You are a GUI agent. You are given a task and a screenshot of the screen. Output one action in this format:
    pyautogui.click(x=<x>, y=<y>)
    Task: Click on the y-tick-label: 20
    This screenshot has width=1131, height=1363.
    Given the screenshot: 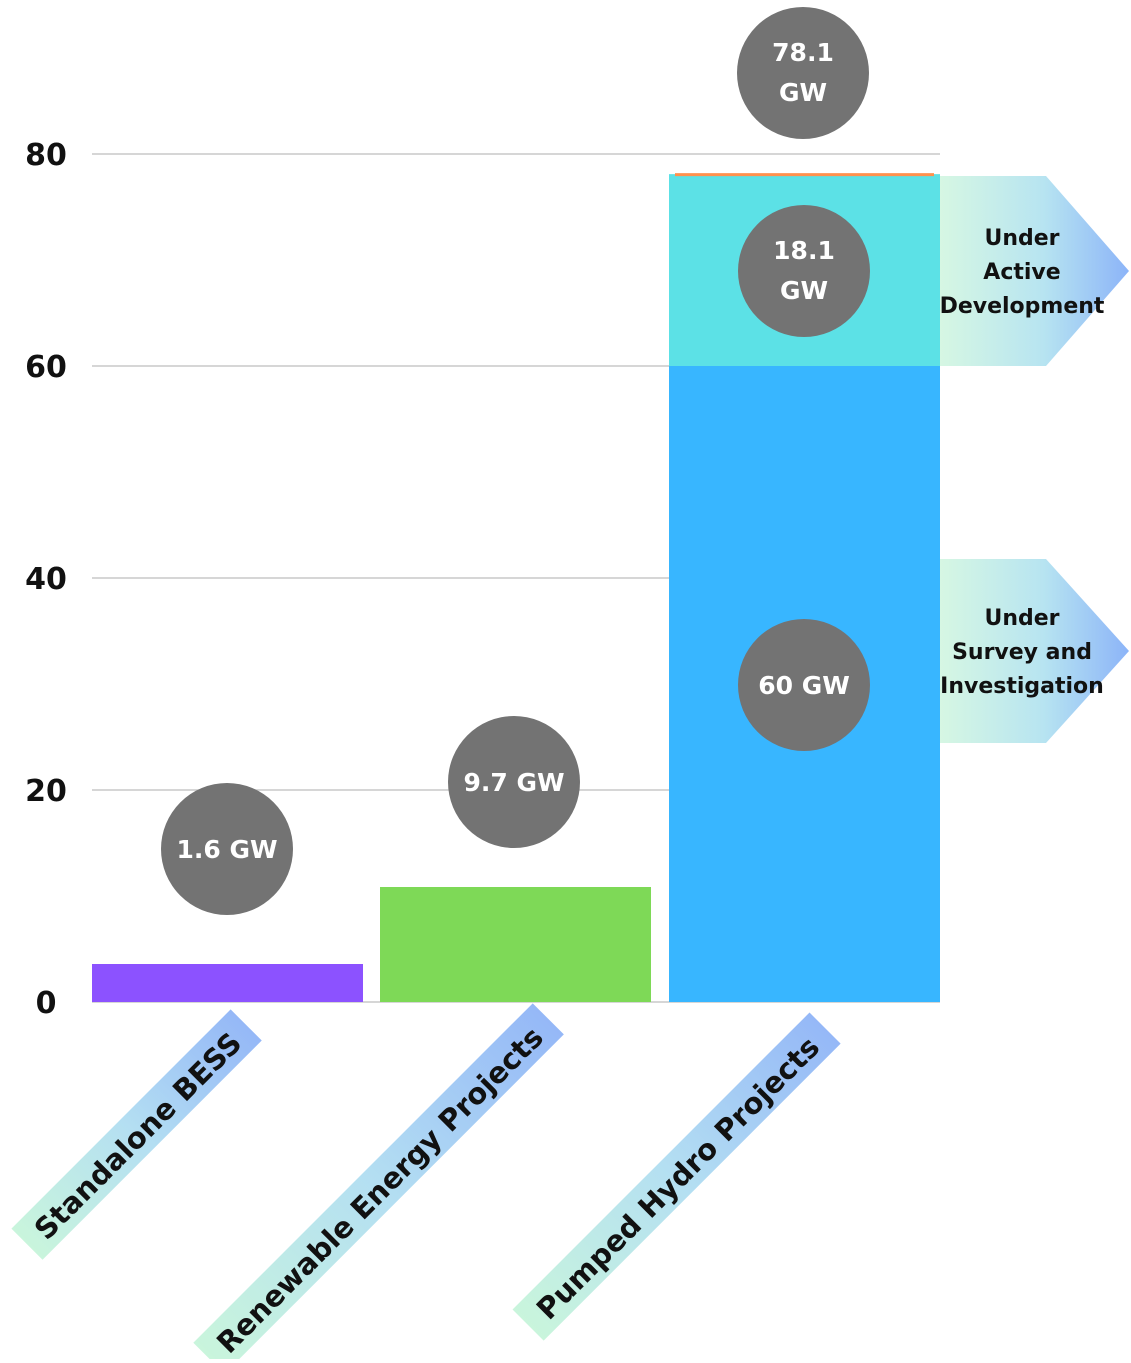 What is the action you would take?
    pyautogui.click(x=46, y=791)
    